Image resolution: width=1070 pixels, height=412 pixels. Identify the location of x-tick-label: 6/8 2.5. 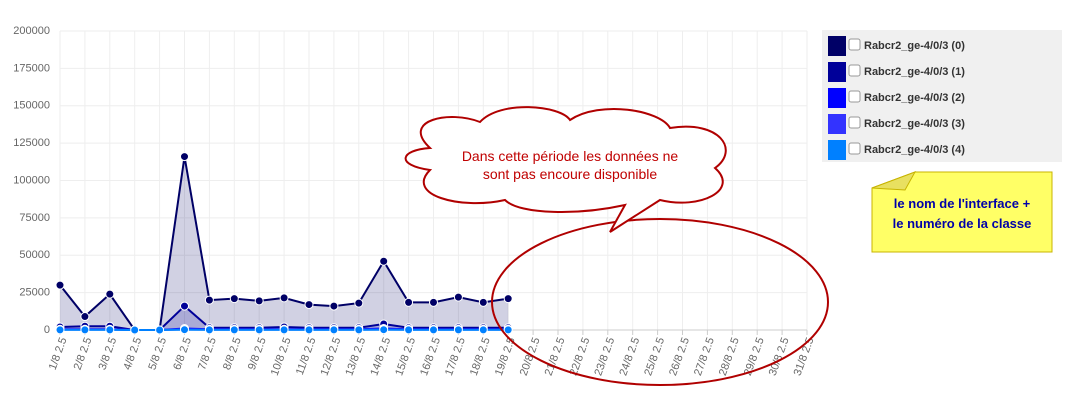
(182, 354).